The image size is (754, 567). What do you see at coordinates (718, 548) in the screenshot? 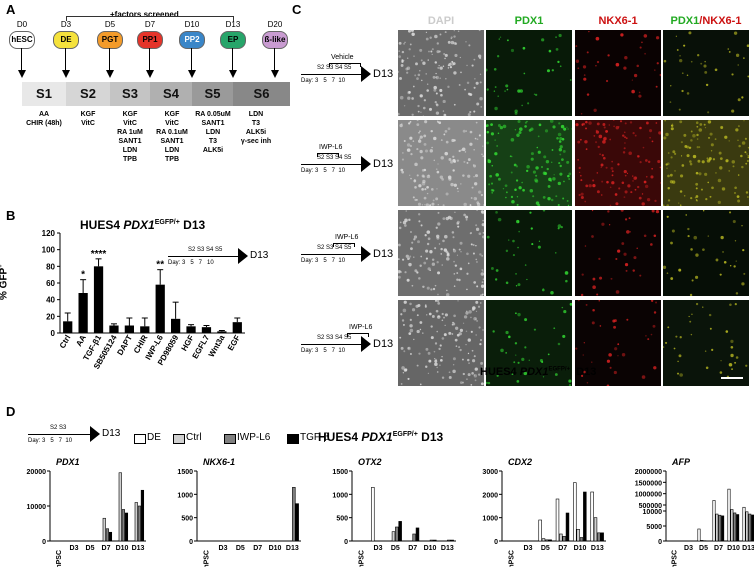
I see `category-label: D7` at bounding box center [718, 548].